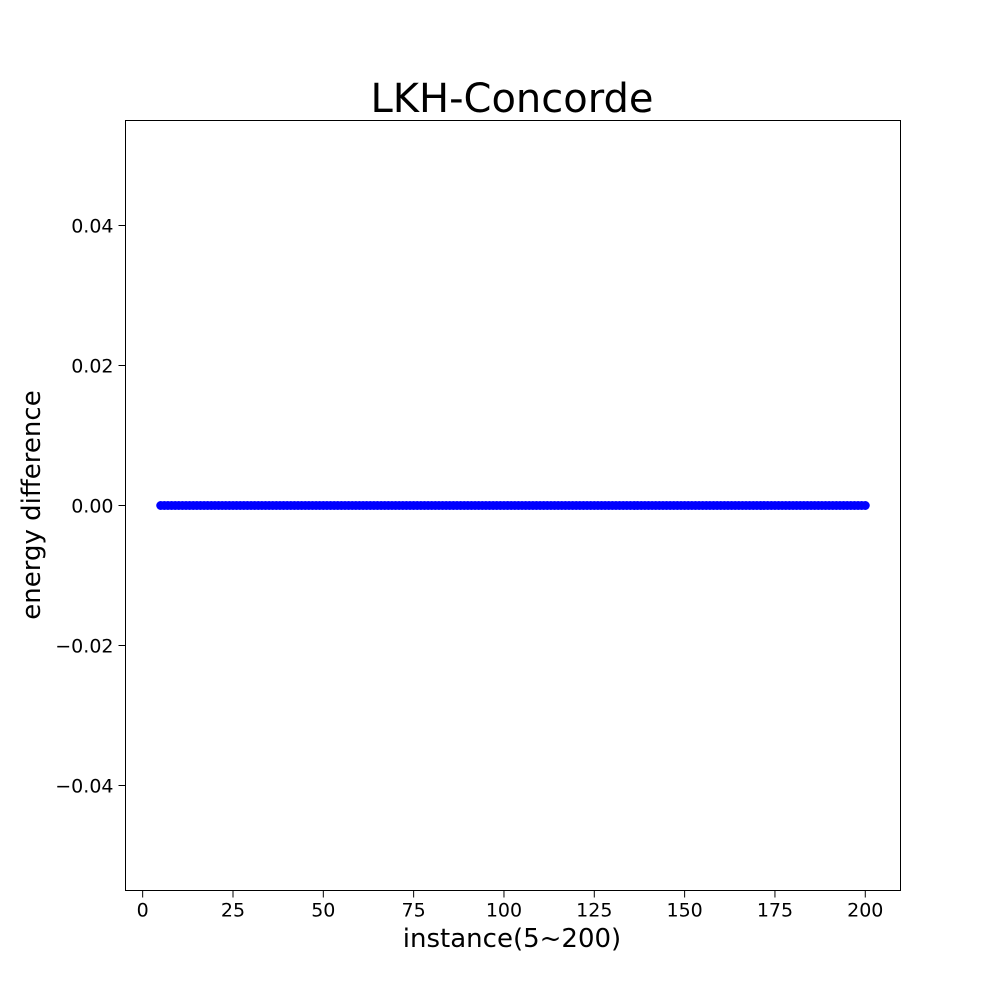  Describe the element at coordinates (323, 911) in the screenshot. I see `x-tick-label: 50` at that location.